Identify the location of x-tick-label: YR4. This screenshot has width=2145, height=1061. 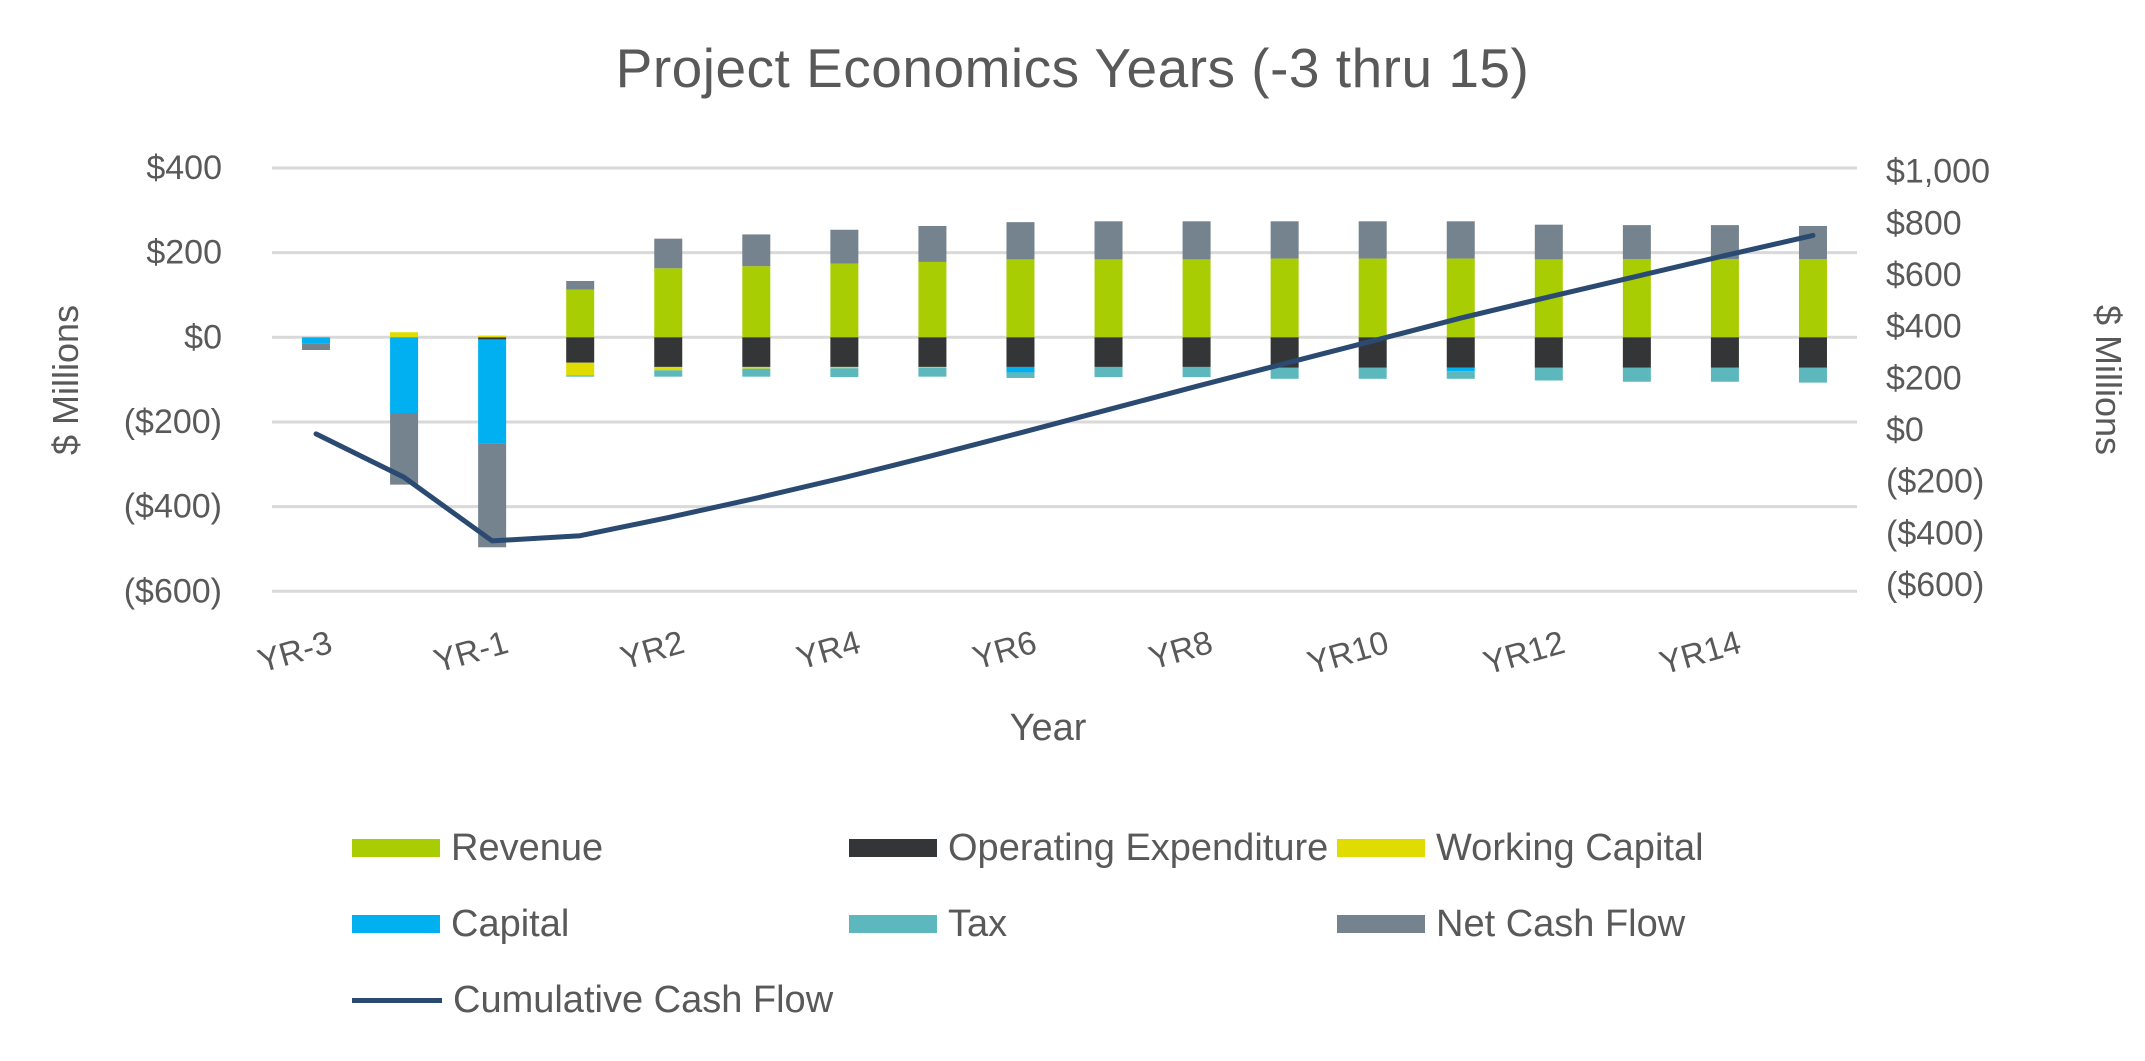
(828, 649).